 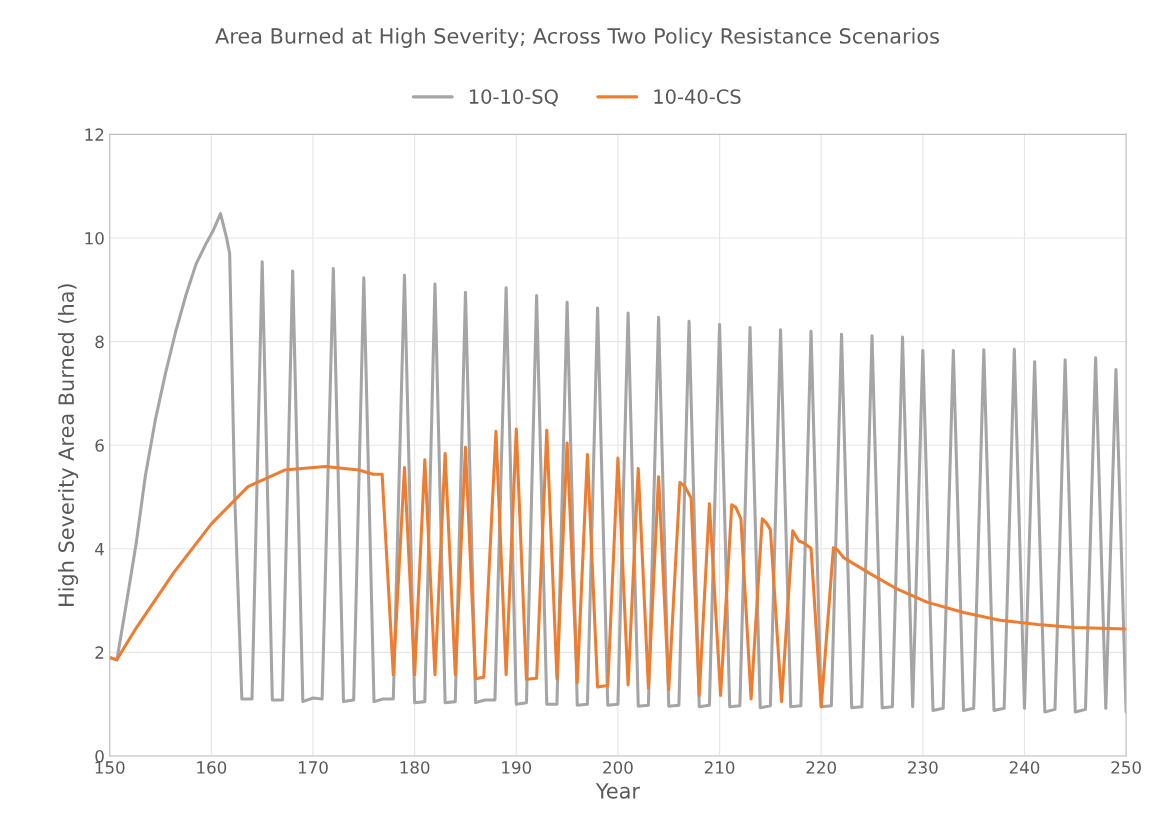 I want to click on y-tick-label: 0, so click(x=99, y=756).